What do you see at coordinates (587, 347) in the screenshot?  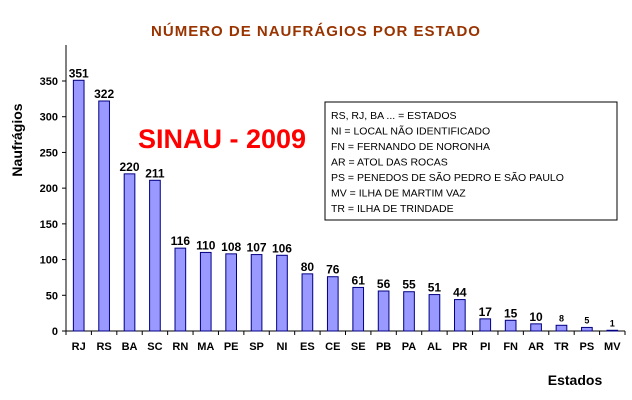 I see `category-label: PS` at bounding box center [587, 347].